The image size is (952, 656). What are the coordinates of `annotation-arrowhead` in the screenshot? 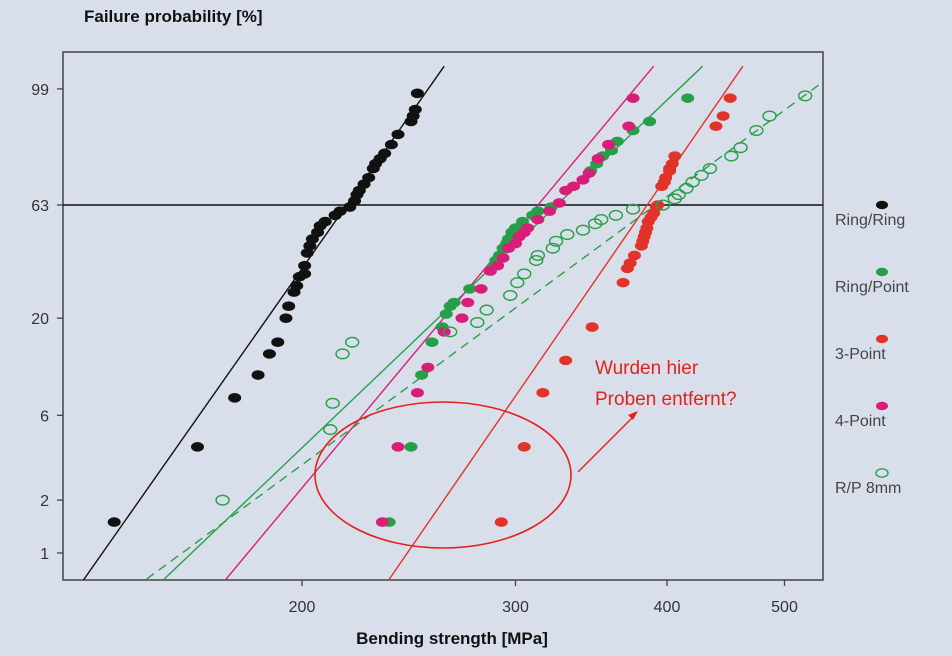 It's located at (633, 415).